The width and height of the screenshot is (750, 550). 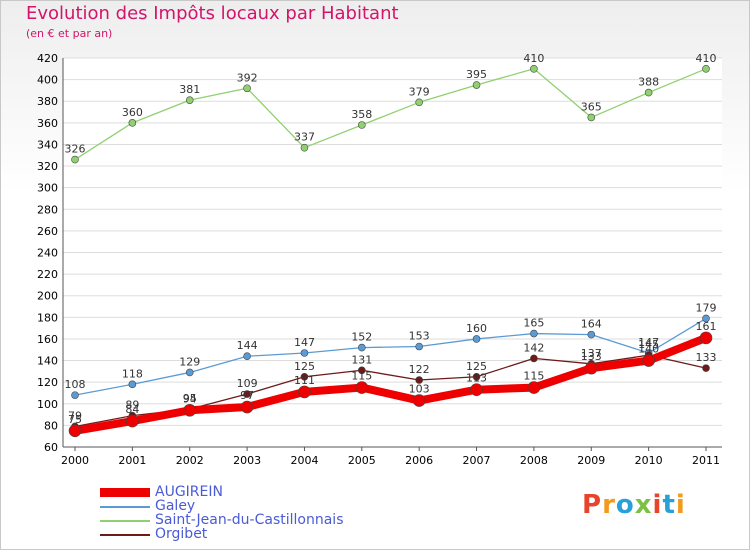 What do you see at coordinates (47, 231) in the screenshot?
I see `y-tick-label: 260` at bounding box center [47, 231].